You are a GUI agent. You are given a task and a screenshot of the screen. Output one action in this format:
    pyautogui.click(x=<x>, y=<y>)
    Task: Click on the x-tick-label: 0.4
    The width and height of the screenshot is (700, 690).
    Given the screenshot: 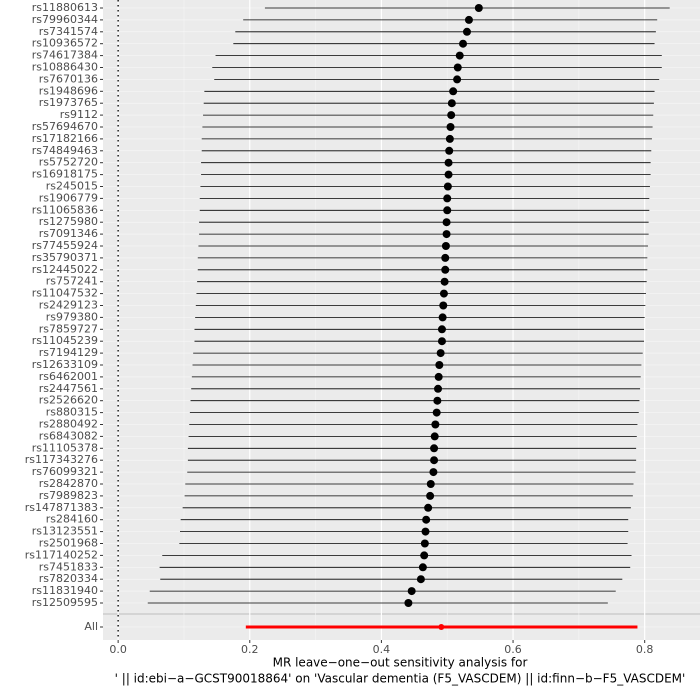 What is the action you would take?
    pyautogui.click(x=382, y=649)
    